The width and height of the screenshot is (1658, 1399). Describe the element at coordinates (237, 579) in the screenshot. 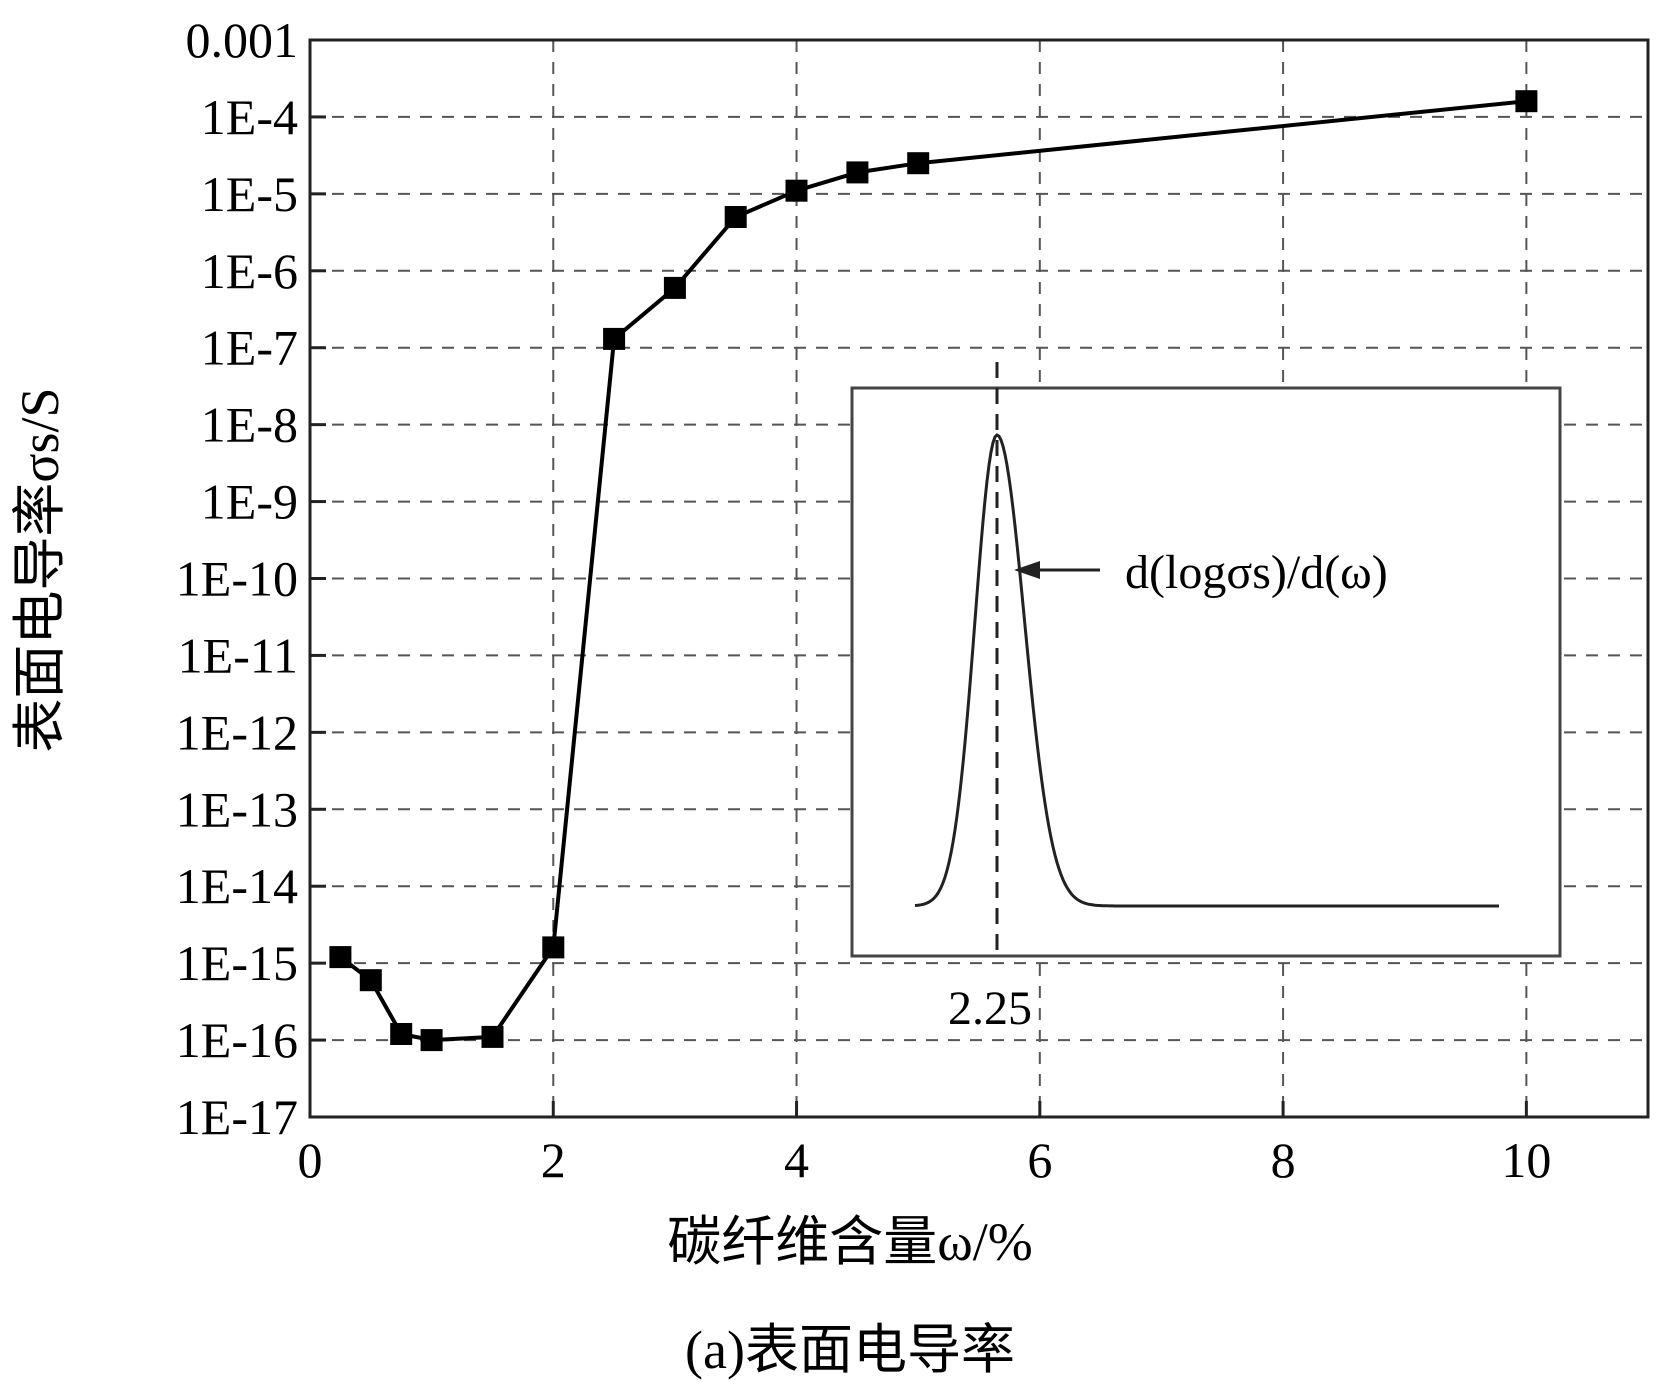

I see `y-tick-label: 1E-10` at that location.